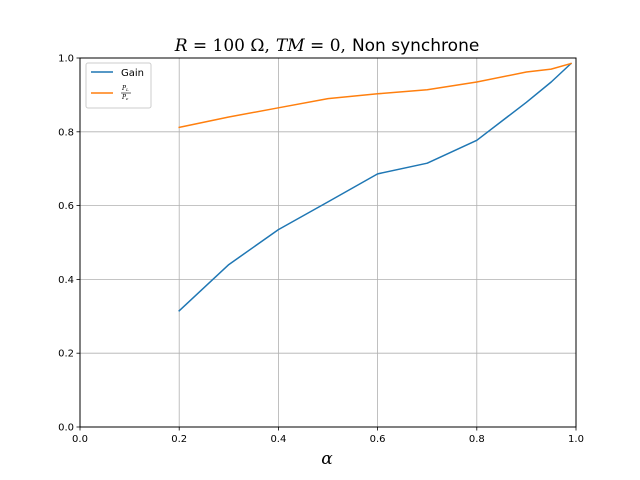 This screenshot has height=480, width=640. I want to click on x-tick-label: 0.0, so click(80, 439).